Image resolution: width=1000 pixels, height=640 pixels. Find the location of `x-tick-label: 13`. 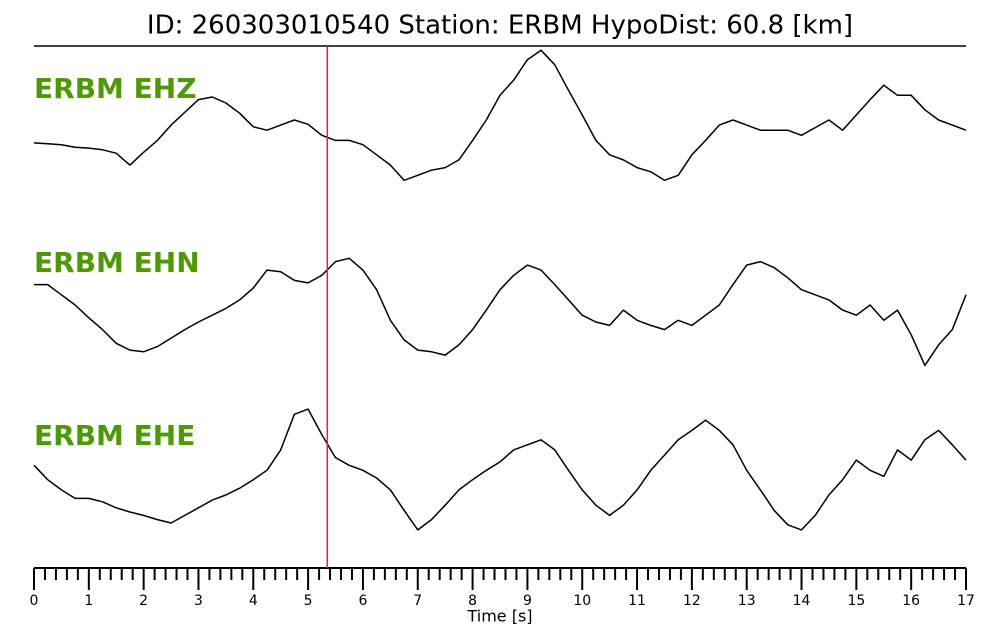

x-tick-label: 13 is located at coordinates (747, 601).